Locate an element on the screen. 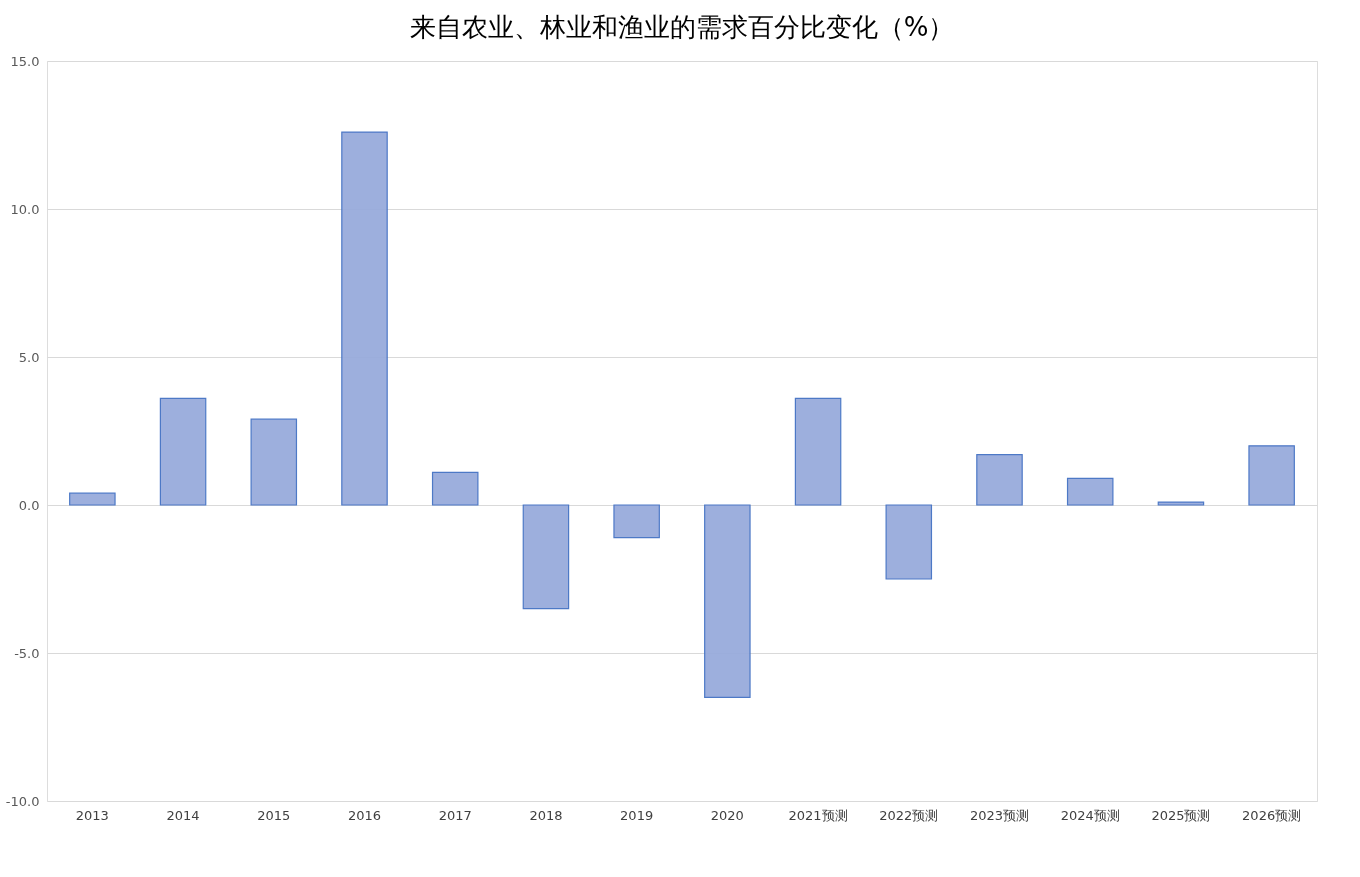 The height and width of the screenshot is (877, 1360). y-tick-label: -10.0 is located at coordinates (22, 801).